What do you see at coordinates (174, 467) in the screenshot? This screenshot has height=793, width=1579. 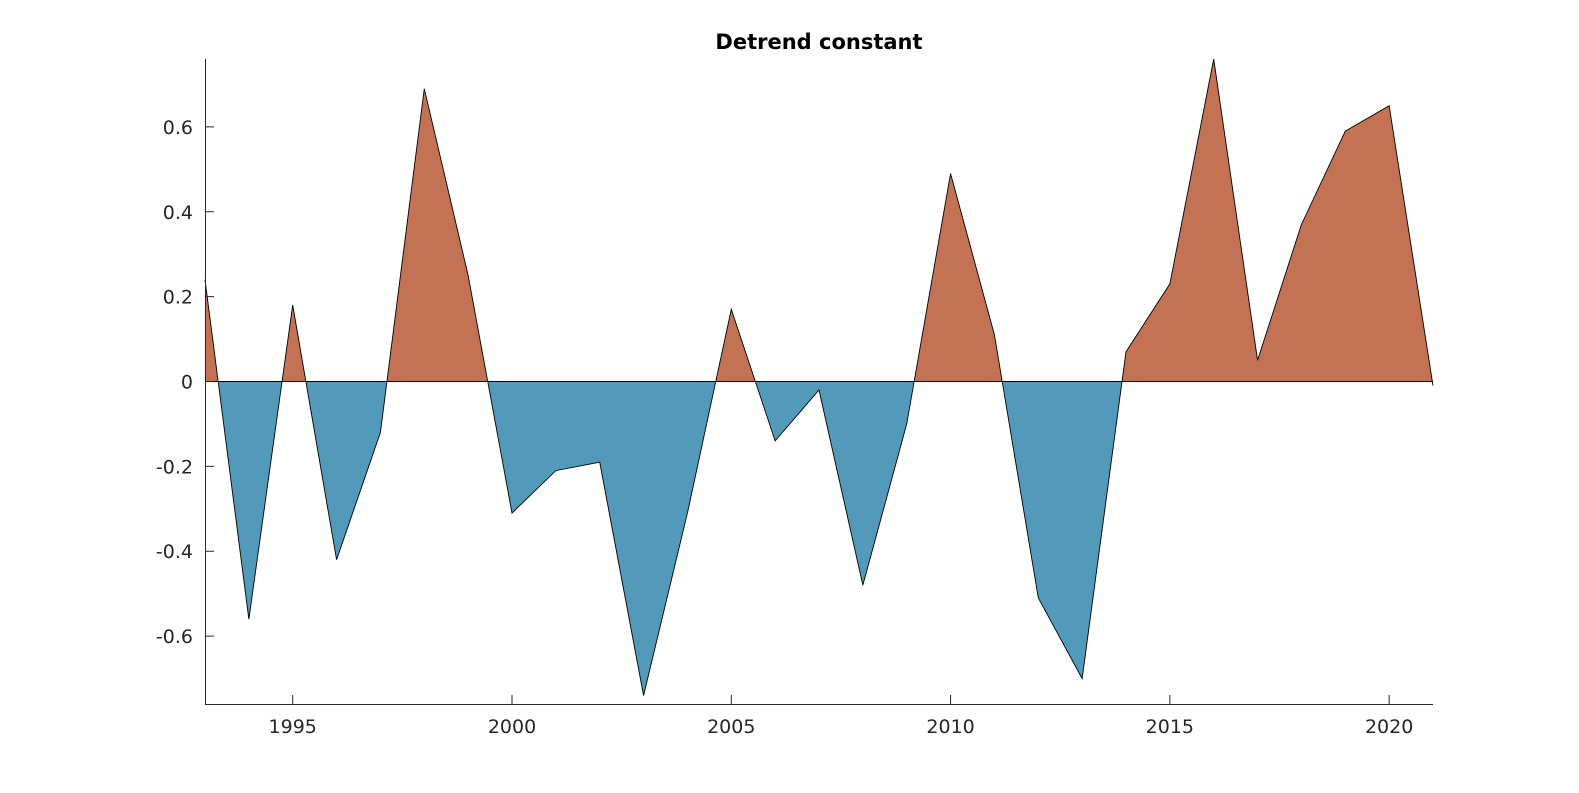 I see `y-tick-label: -0.2` at bounding box center [174, 467].